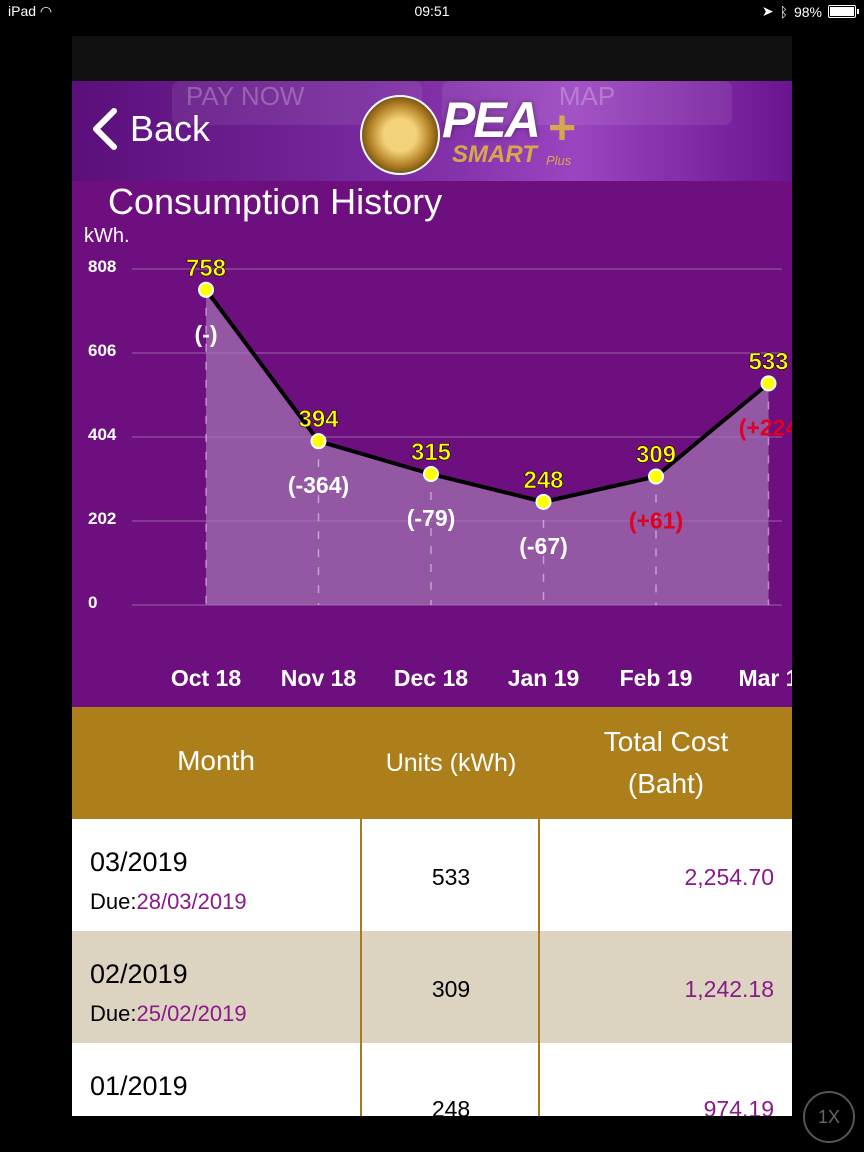 Image resolution: width=864 pixels, height=1152 pixels. Describe the element at coordinates (543, 678) in the screenshot. I see `x-tick-label: Jan 19` at that location.